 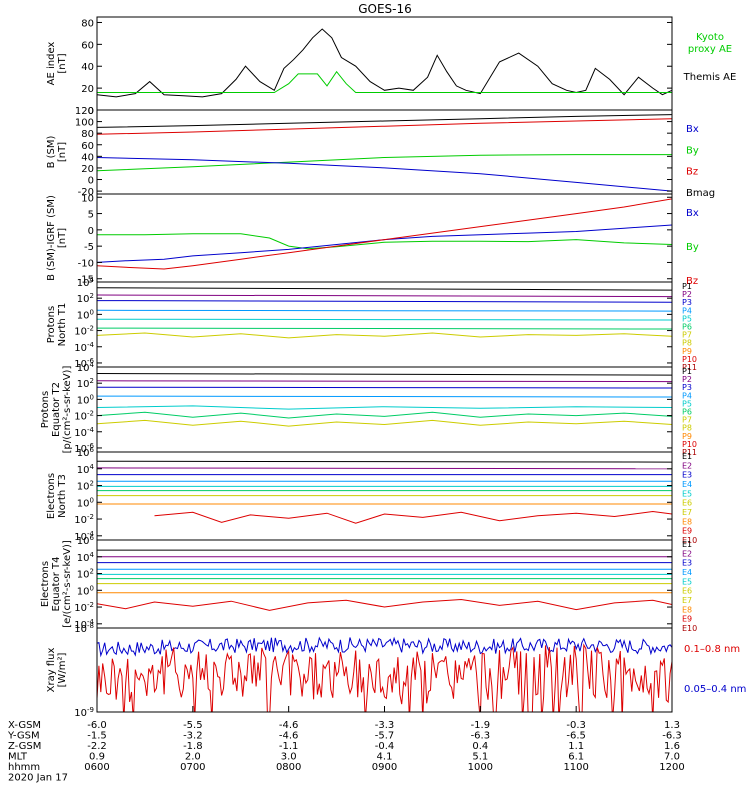 What do you see at coordinates (385, 736) in the screenshot?
I see `axis-row-value: -5.7` at bounding box center [385, 736].